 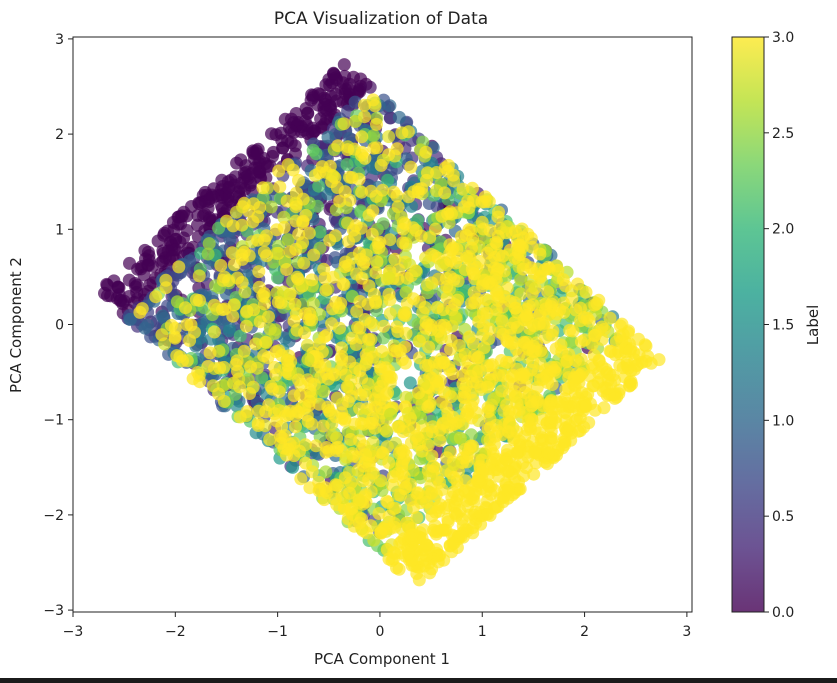 I want to click on colorbar-tick-label: 2.0, so click(x=783, y=230).